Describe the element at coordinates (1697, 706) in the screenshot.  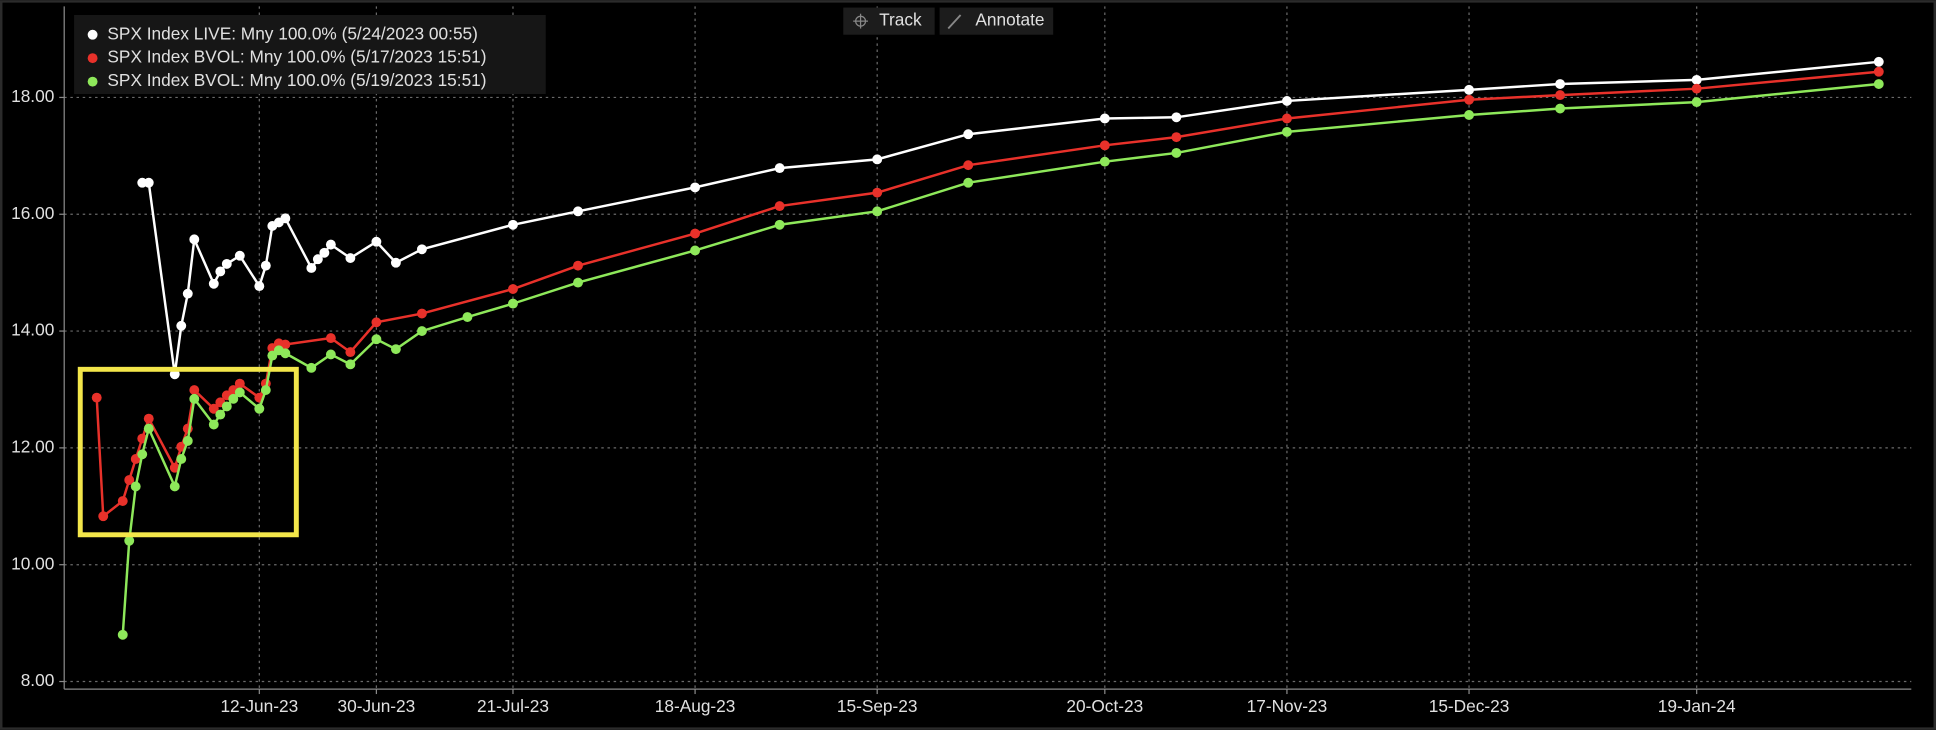
I see `x-tick-label: 19-Jan-24` at that location.